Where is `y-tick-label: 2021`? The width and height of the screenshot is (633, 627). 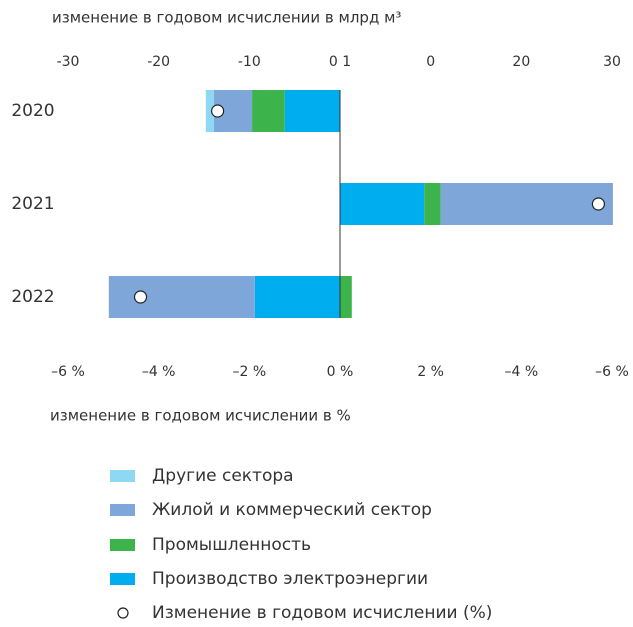 y-tick-label: 2021 is located at coordinates (32, 204).